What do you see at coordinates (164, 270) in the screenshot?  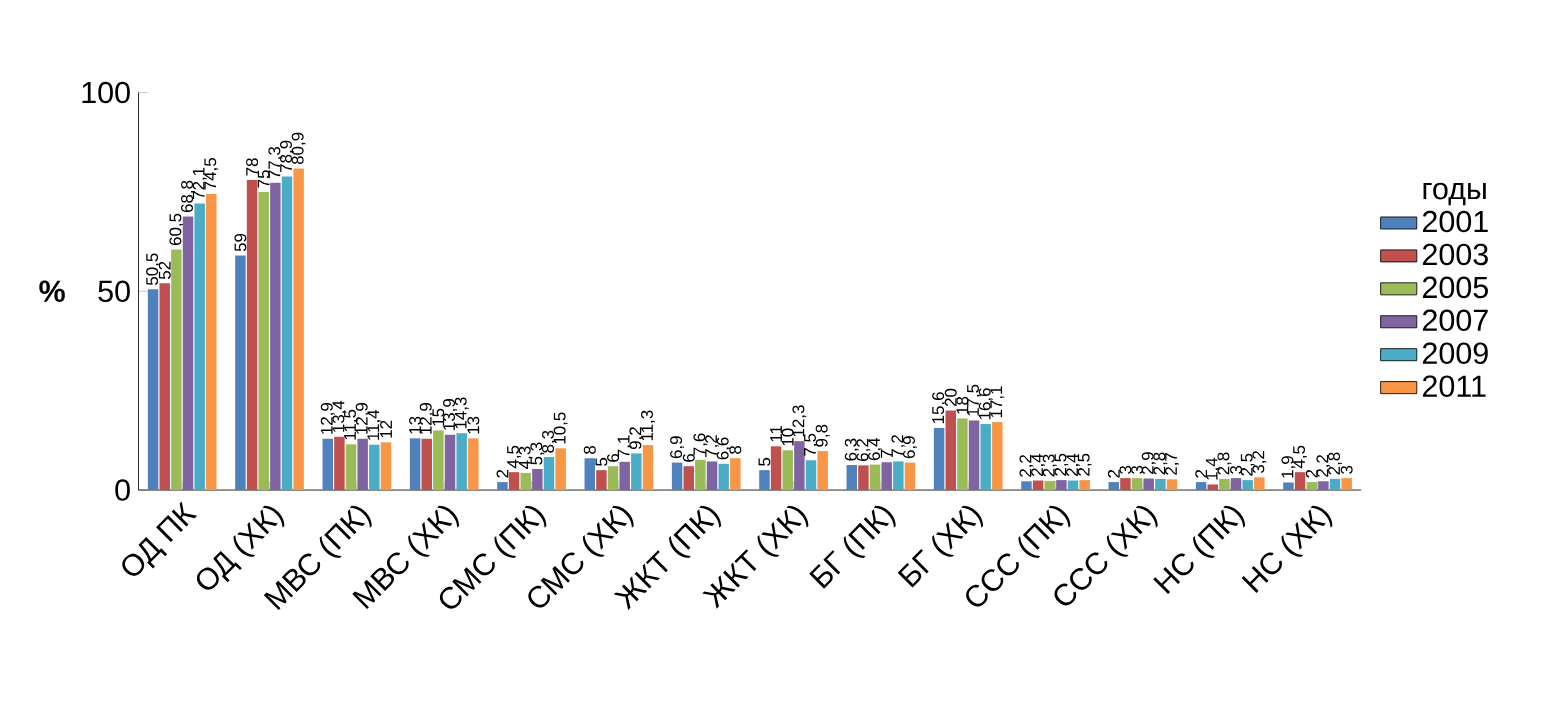 I see `data-label: 52` at bounding box center [164, 270].